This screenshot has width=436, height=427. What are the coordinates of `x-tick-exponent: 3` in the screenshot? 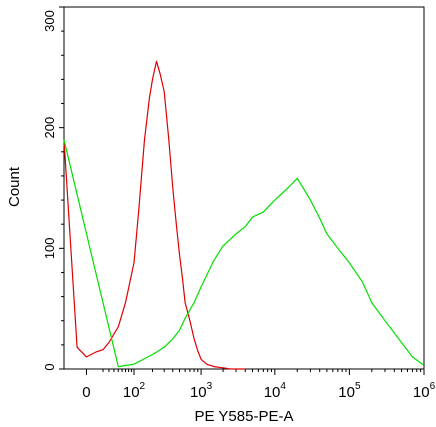 It's located at (210, 386).